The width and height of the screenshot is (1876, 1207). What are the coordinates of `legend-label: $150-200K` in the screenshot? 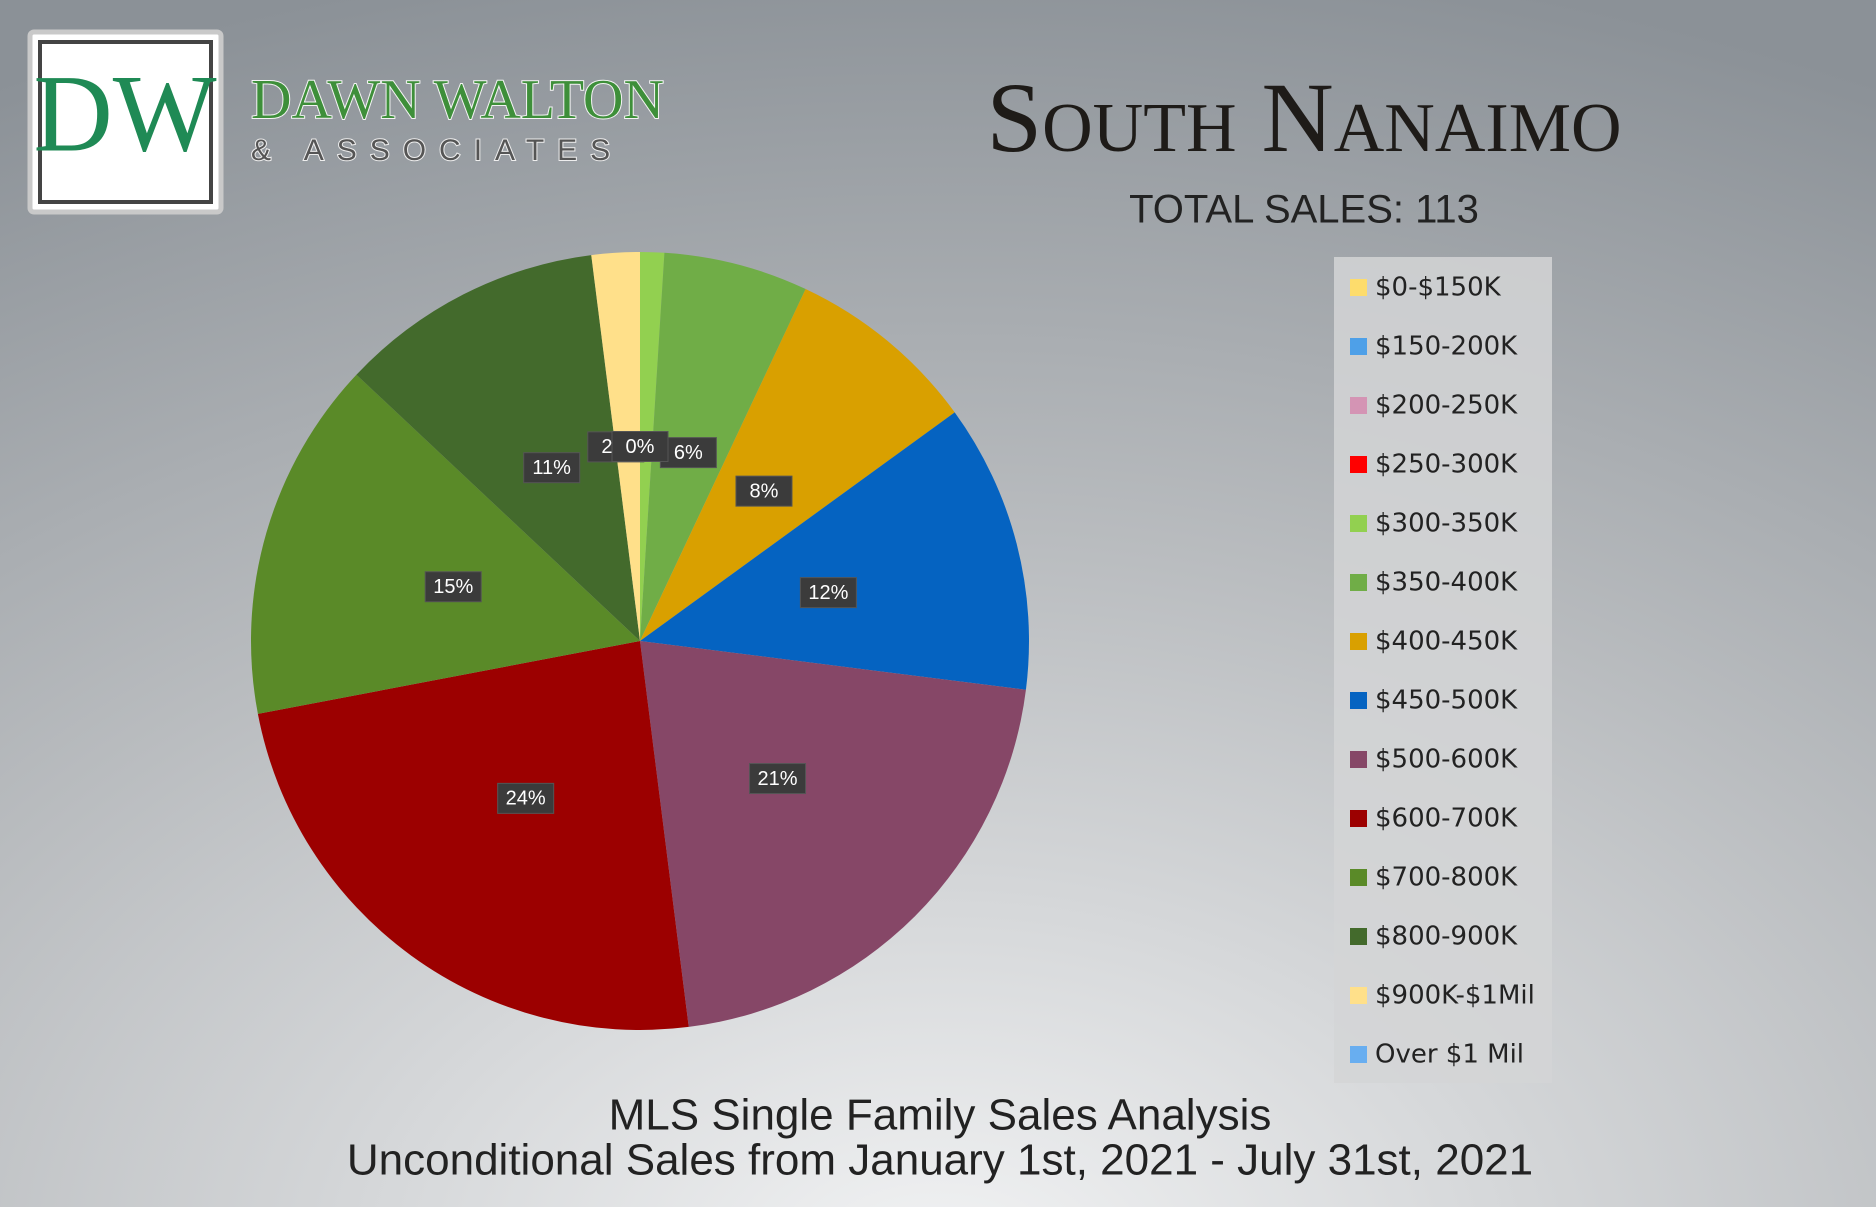 It's located at (1446, 347).